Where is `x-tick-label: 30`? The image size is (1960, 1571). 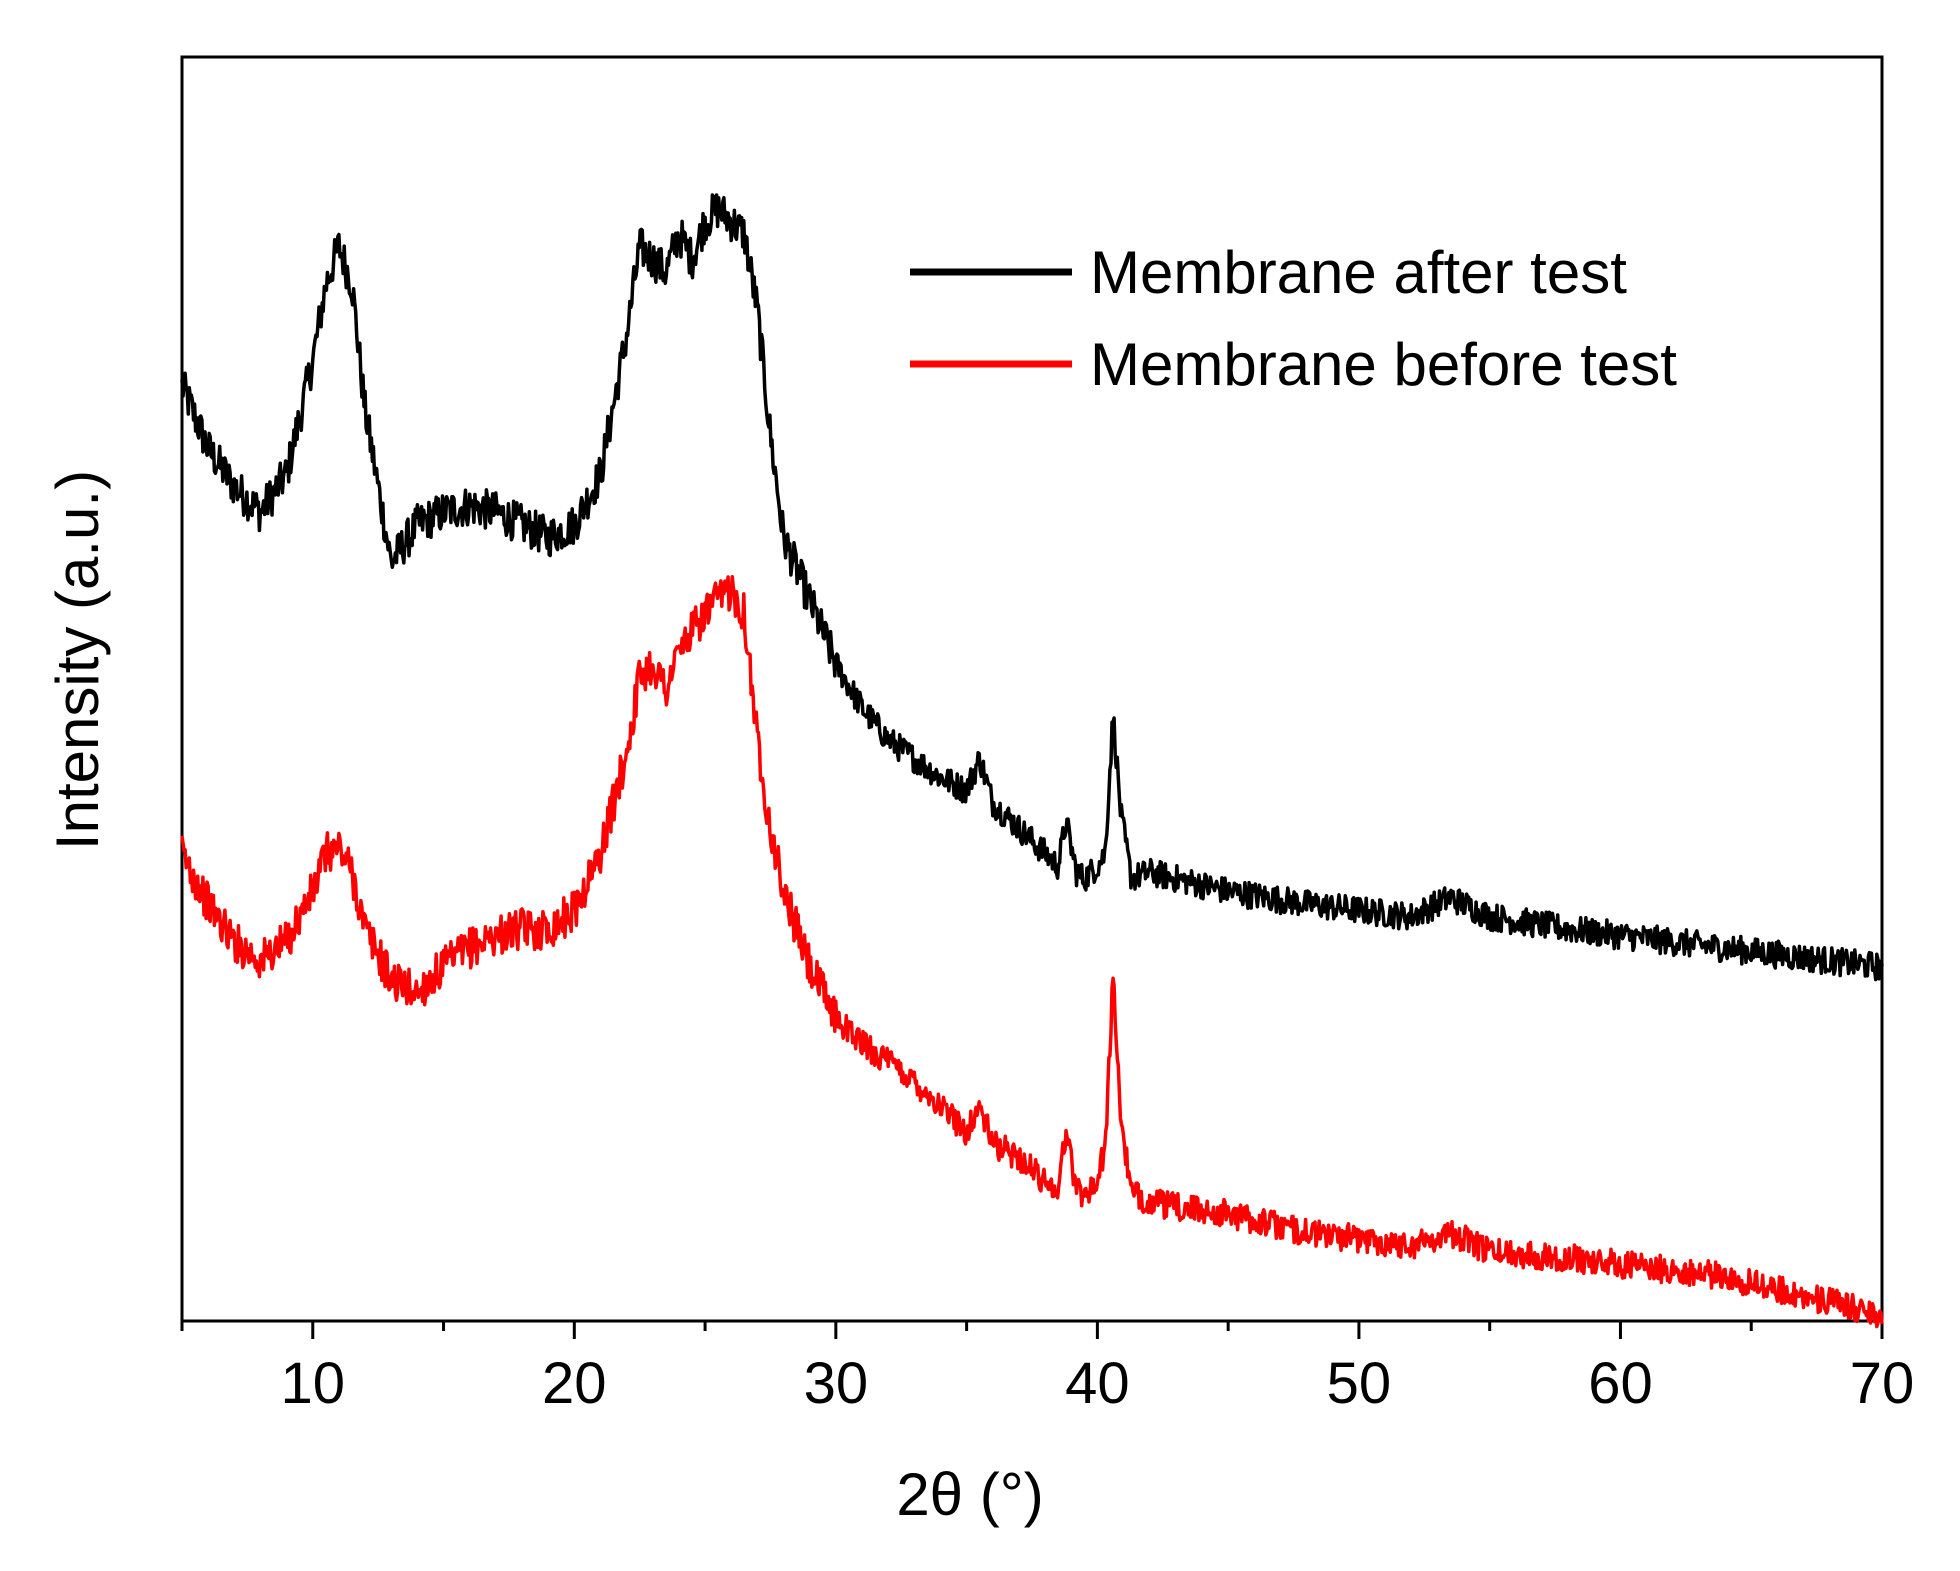
x-tick-label: 30 is located at coordinates (836, 1383).